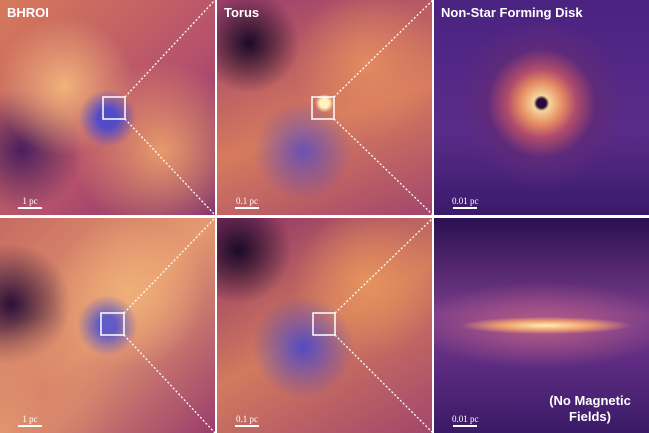 This screenshot has height=433, width=649. I want to click on panel-label: BHROI, so click(28, 12).